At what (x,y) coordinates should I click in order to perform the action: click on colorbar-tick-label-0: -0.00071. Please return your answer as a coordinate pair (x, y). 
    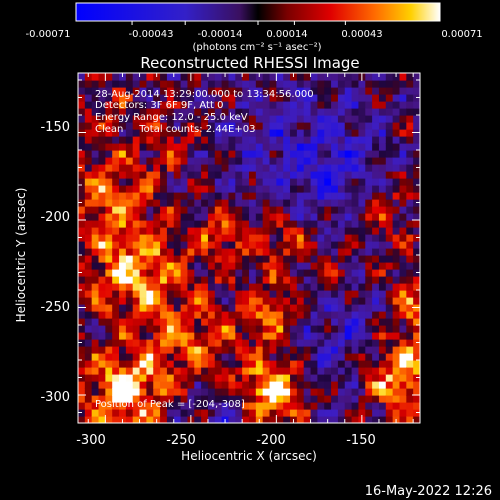
    Looking at the image, I should click on (48, 34).